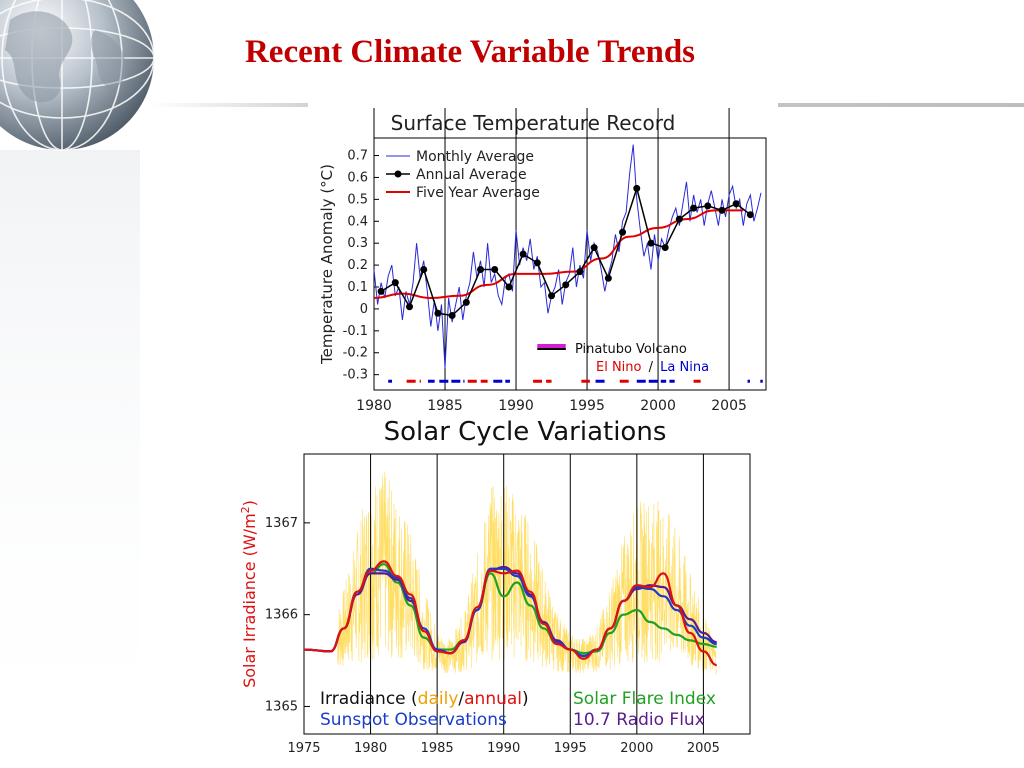 This screenshot has height=768, width=1024. I want to click on y-tick-label--0.3: -0.3, so click(355, 375).